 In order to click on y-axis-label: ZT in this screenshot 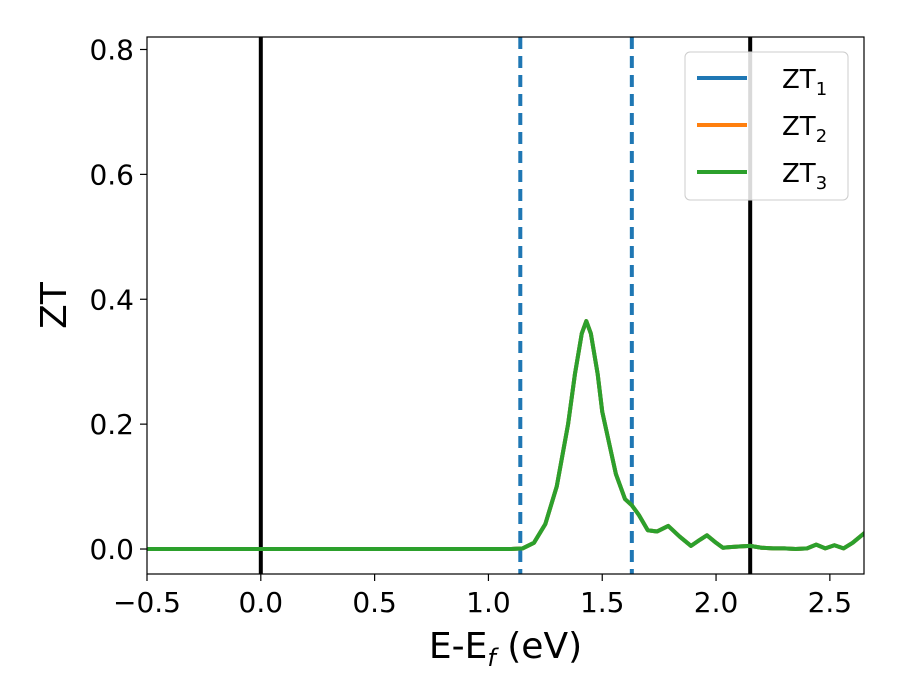, I will do `click(54, 305)`.